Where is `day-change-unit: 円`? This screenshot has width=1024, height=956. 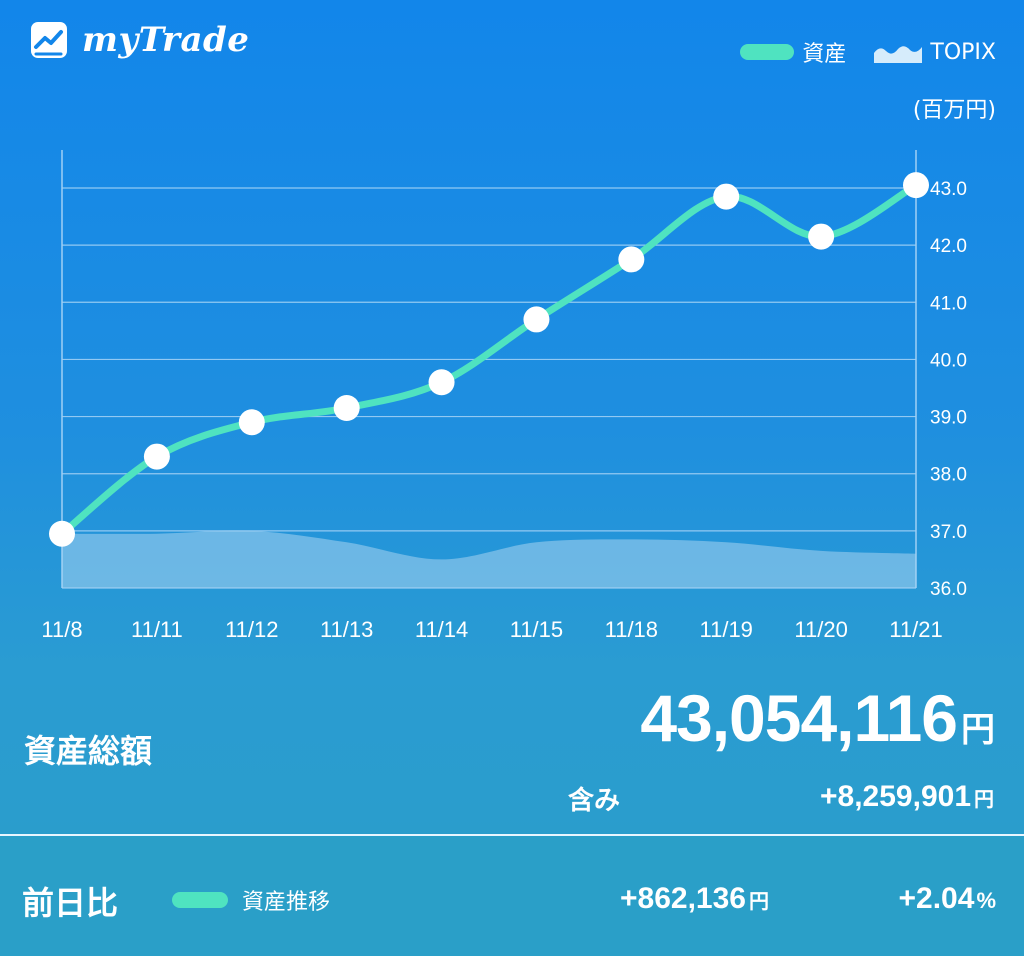
day-change-unit: 円 is located at coordinates (758, 902).